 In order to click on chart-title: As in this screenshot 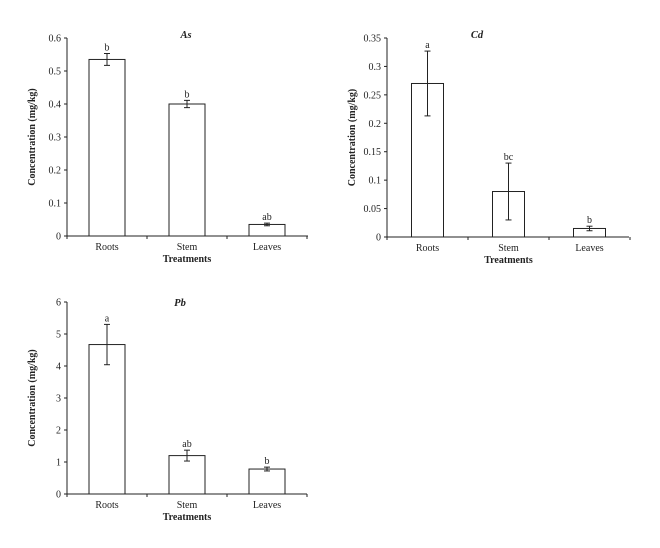, I will do `click(185, 35)`.